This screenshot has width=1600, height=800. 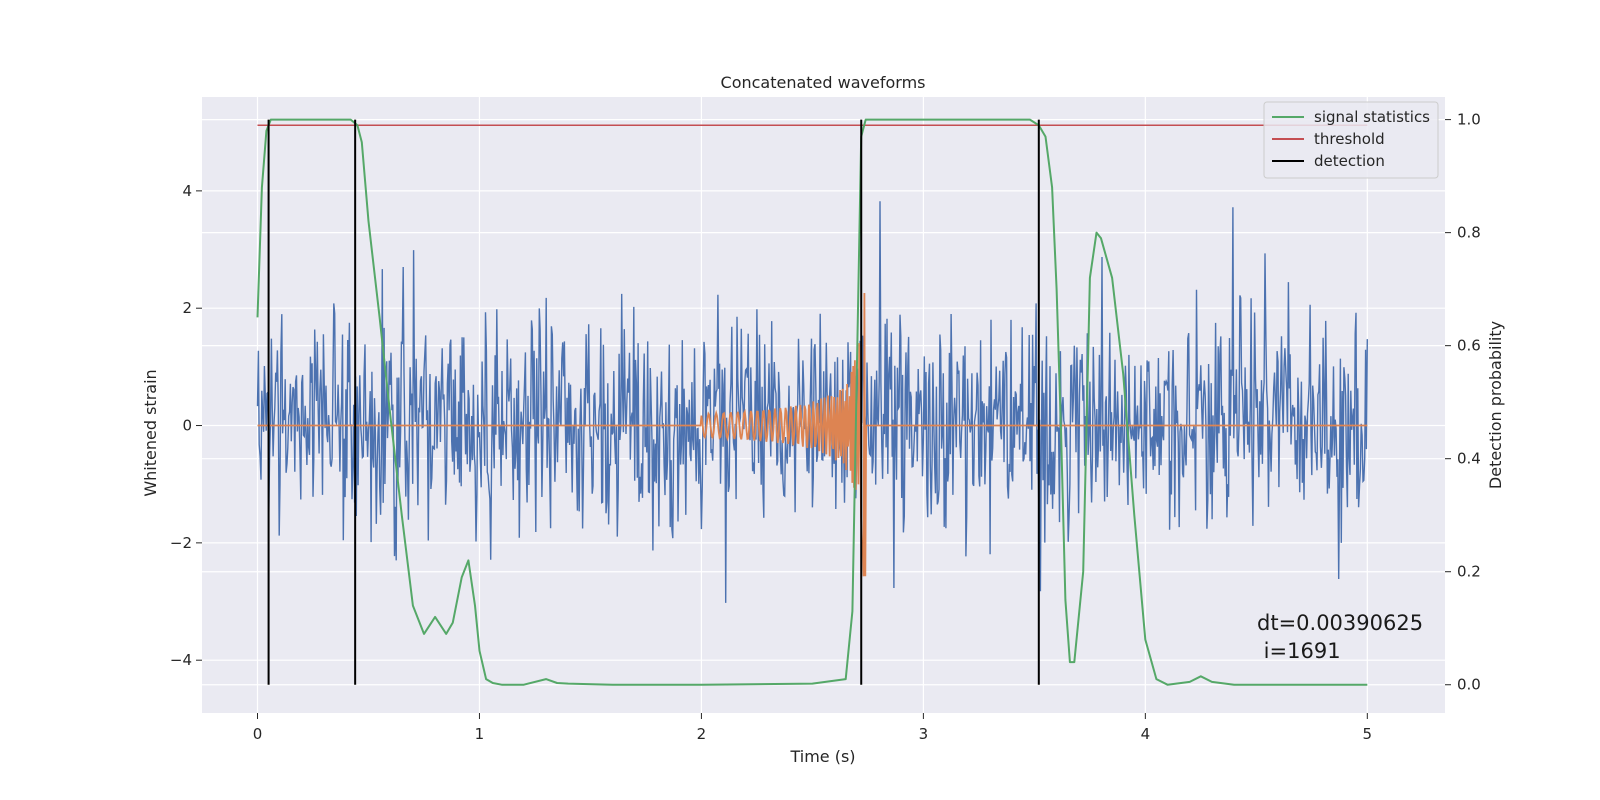 I want to click on y-tick-label-left: −2, so click(x=181, y=543).